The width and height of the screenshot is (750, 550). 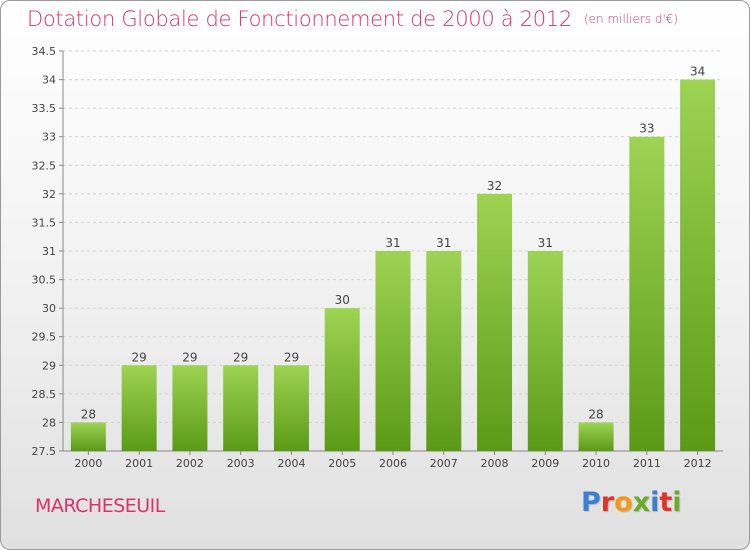 What do you see at coordinates (44, 394) in the screenshot?
I see `y-tick-label: 28.5` at bounding box center [44, 394].